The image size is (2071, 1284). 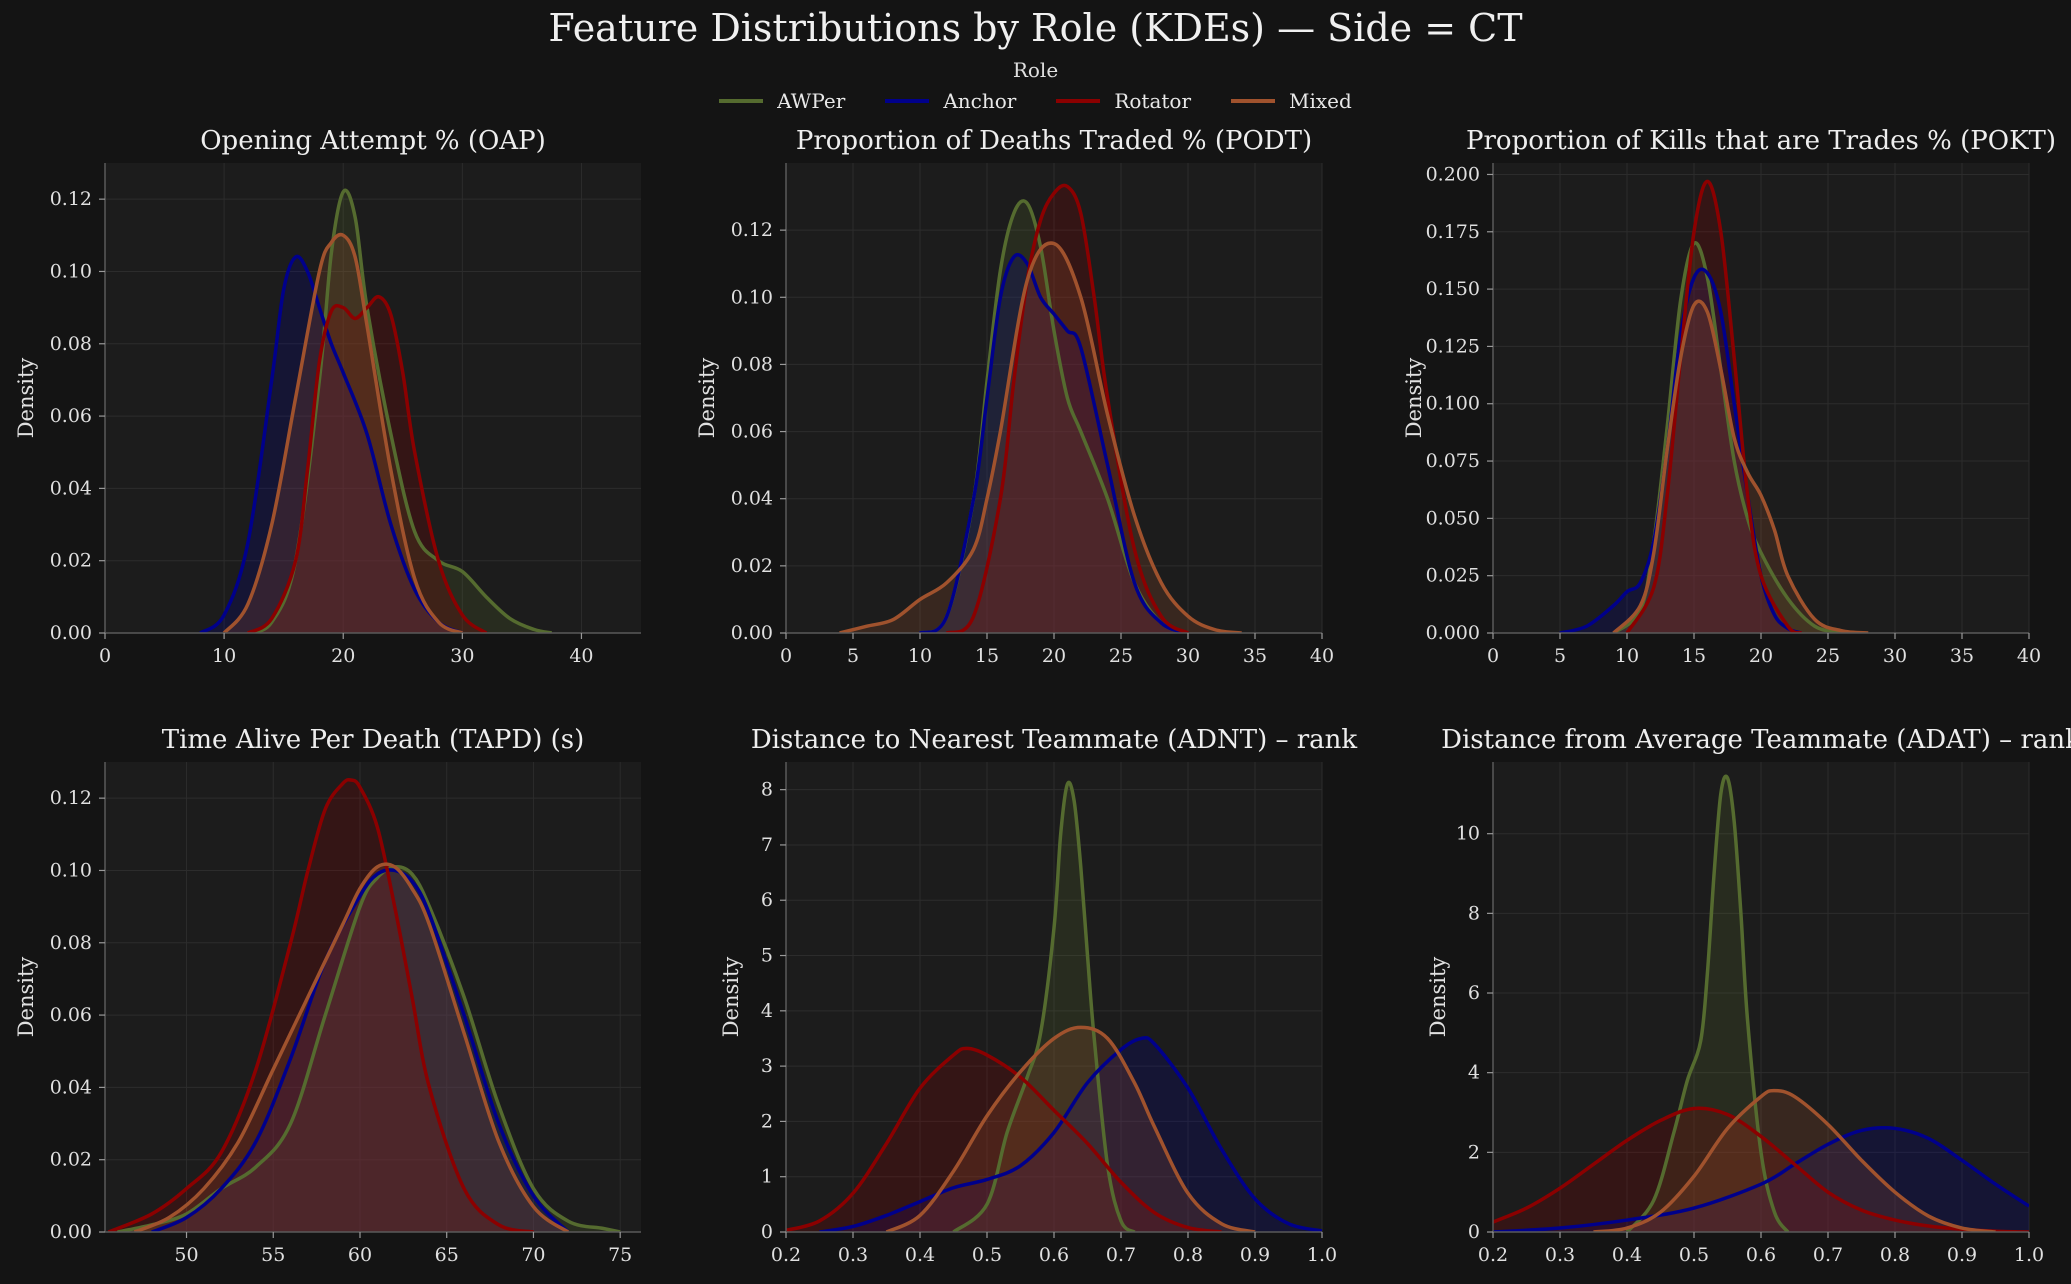 What do you see at coordinates (1453, 346) in the screenshot?
I see `y-tick-label: 0.125` at bounding box center [1453, 346].